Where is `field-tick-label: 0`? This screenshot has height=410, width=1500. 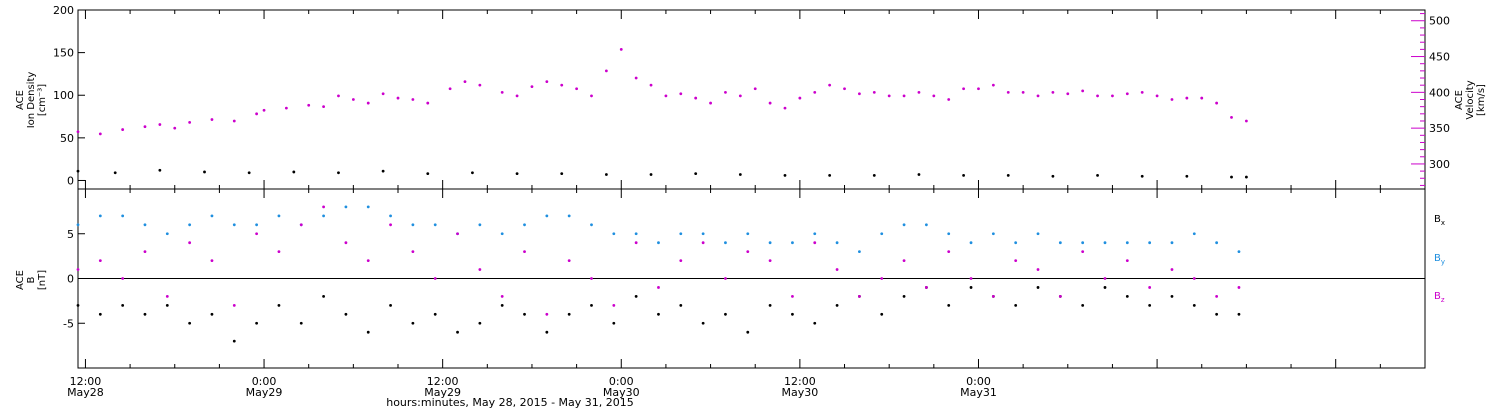 field-tick-label: 0 is located at coordinates (70, 279).